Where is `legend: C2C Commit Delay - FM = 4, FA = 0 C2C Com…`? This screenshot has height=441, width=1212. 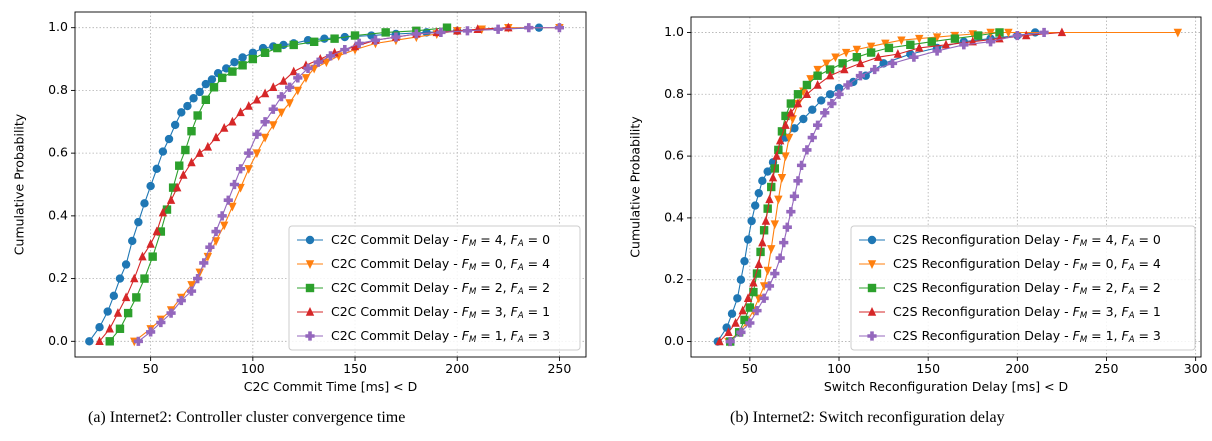
legend: C2C Commit Delay - FM = 4, FA = 0 C2C Com… is located at coordinates (434, 288).